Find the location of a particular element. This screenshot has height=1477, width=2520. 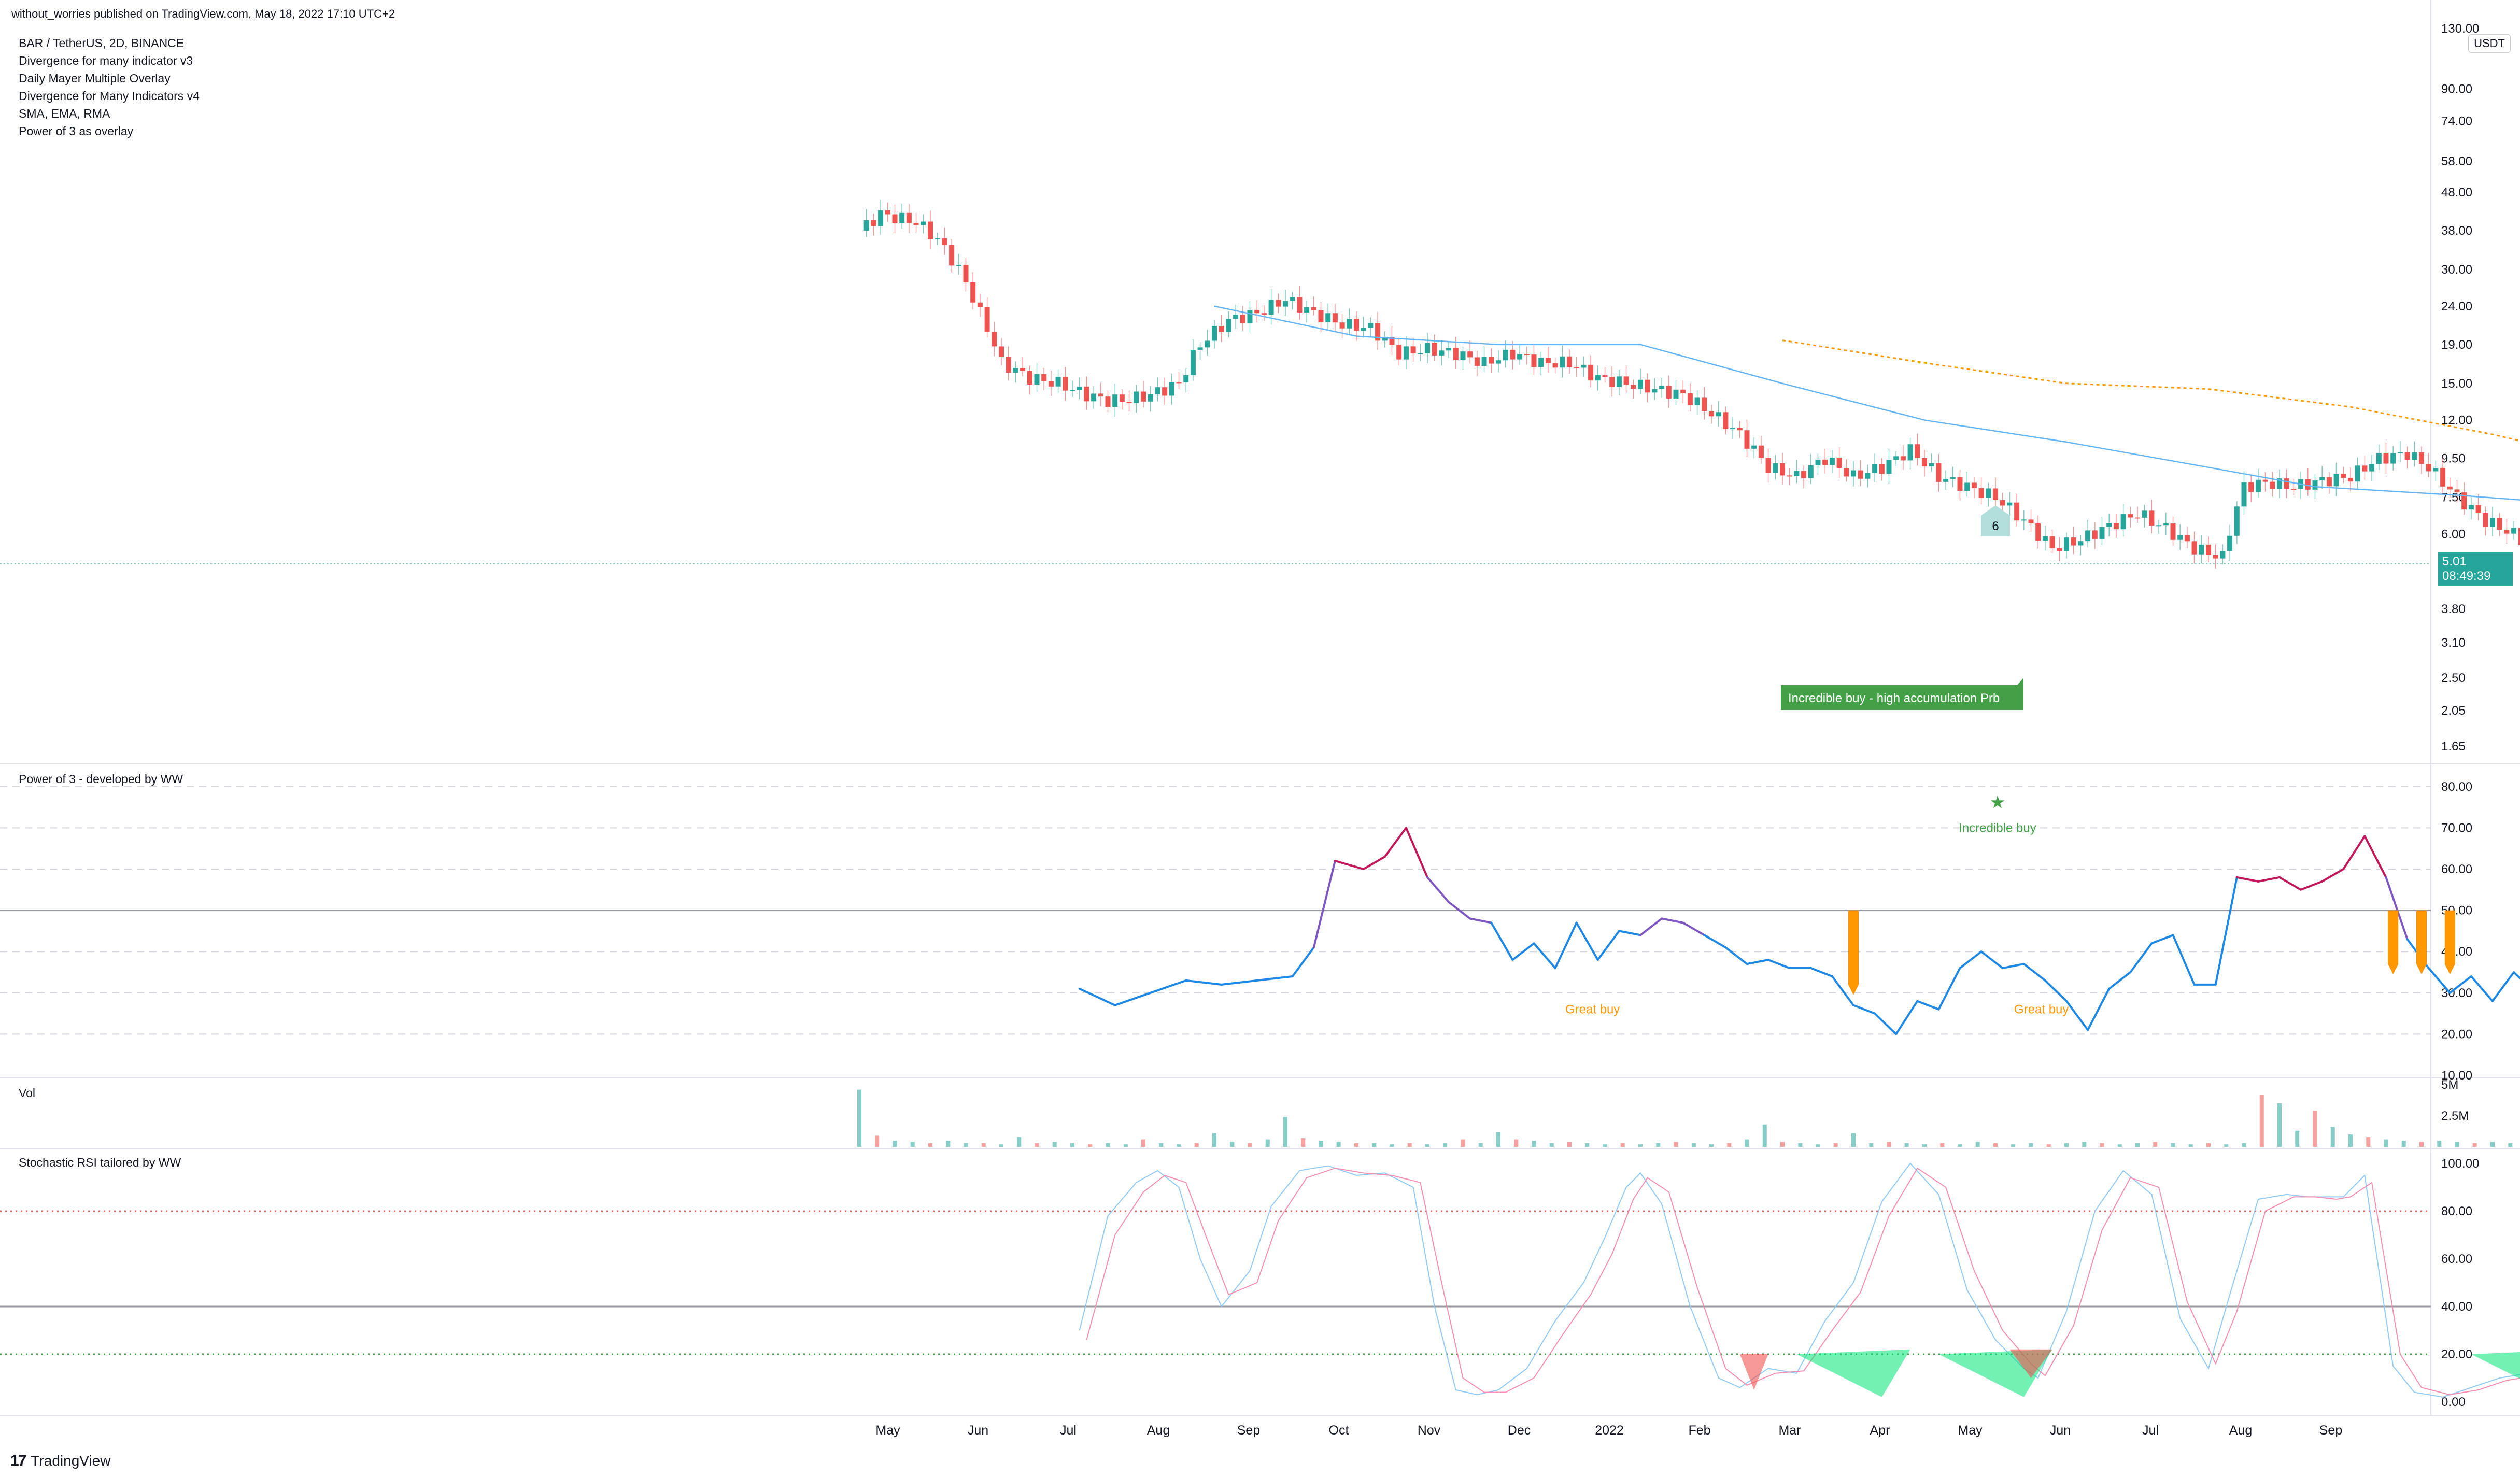

pane-title-volume: Vol is located at coordinates (27, 1093).